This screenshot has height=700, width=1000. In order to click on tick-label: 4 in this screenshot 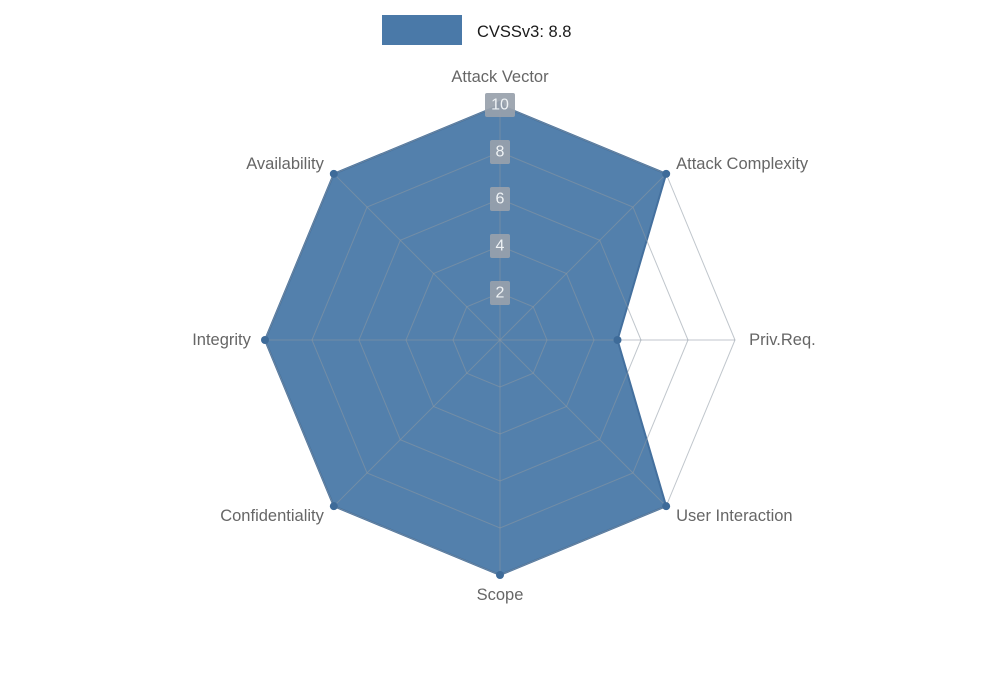, I will do `click(500, 246)`.